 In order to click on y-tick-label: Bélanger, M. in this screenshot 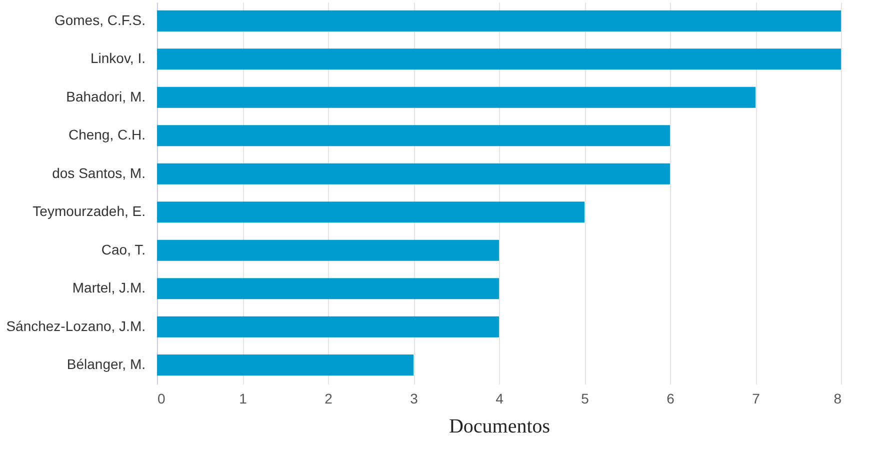, I will do `click(106, 364)`.